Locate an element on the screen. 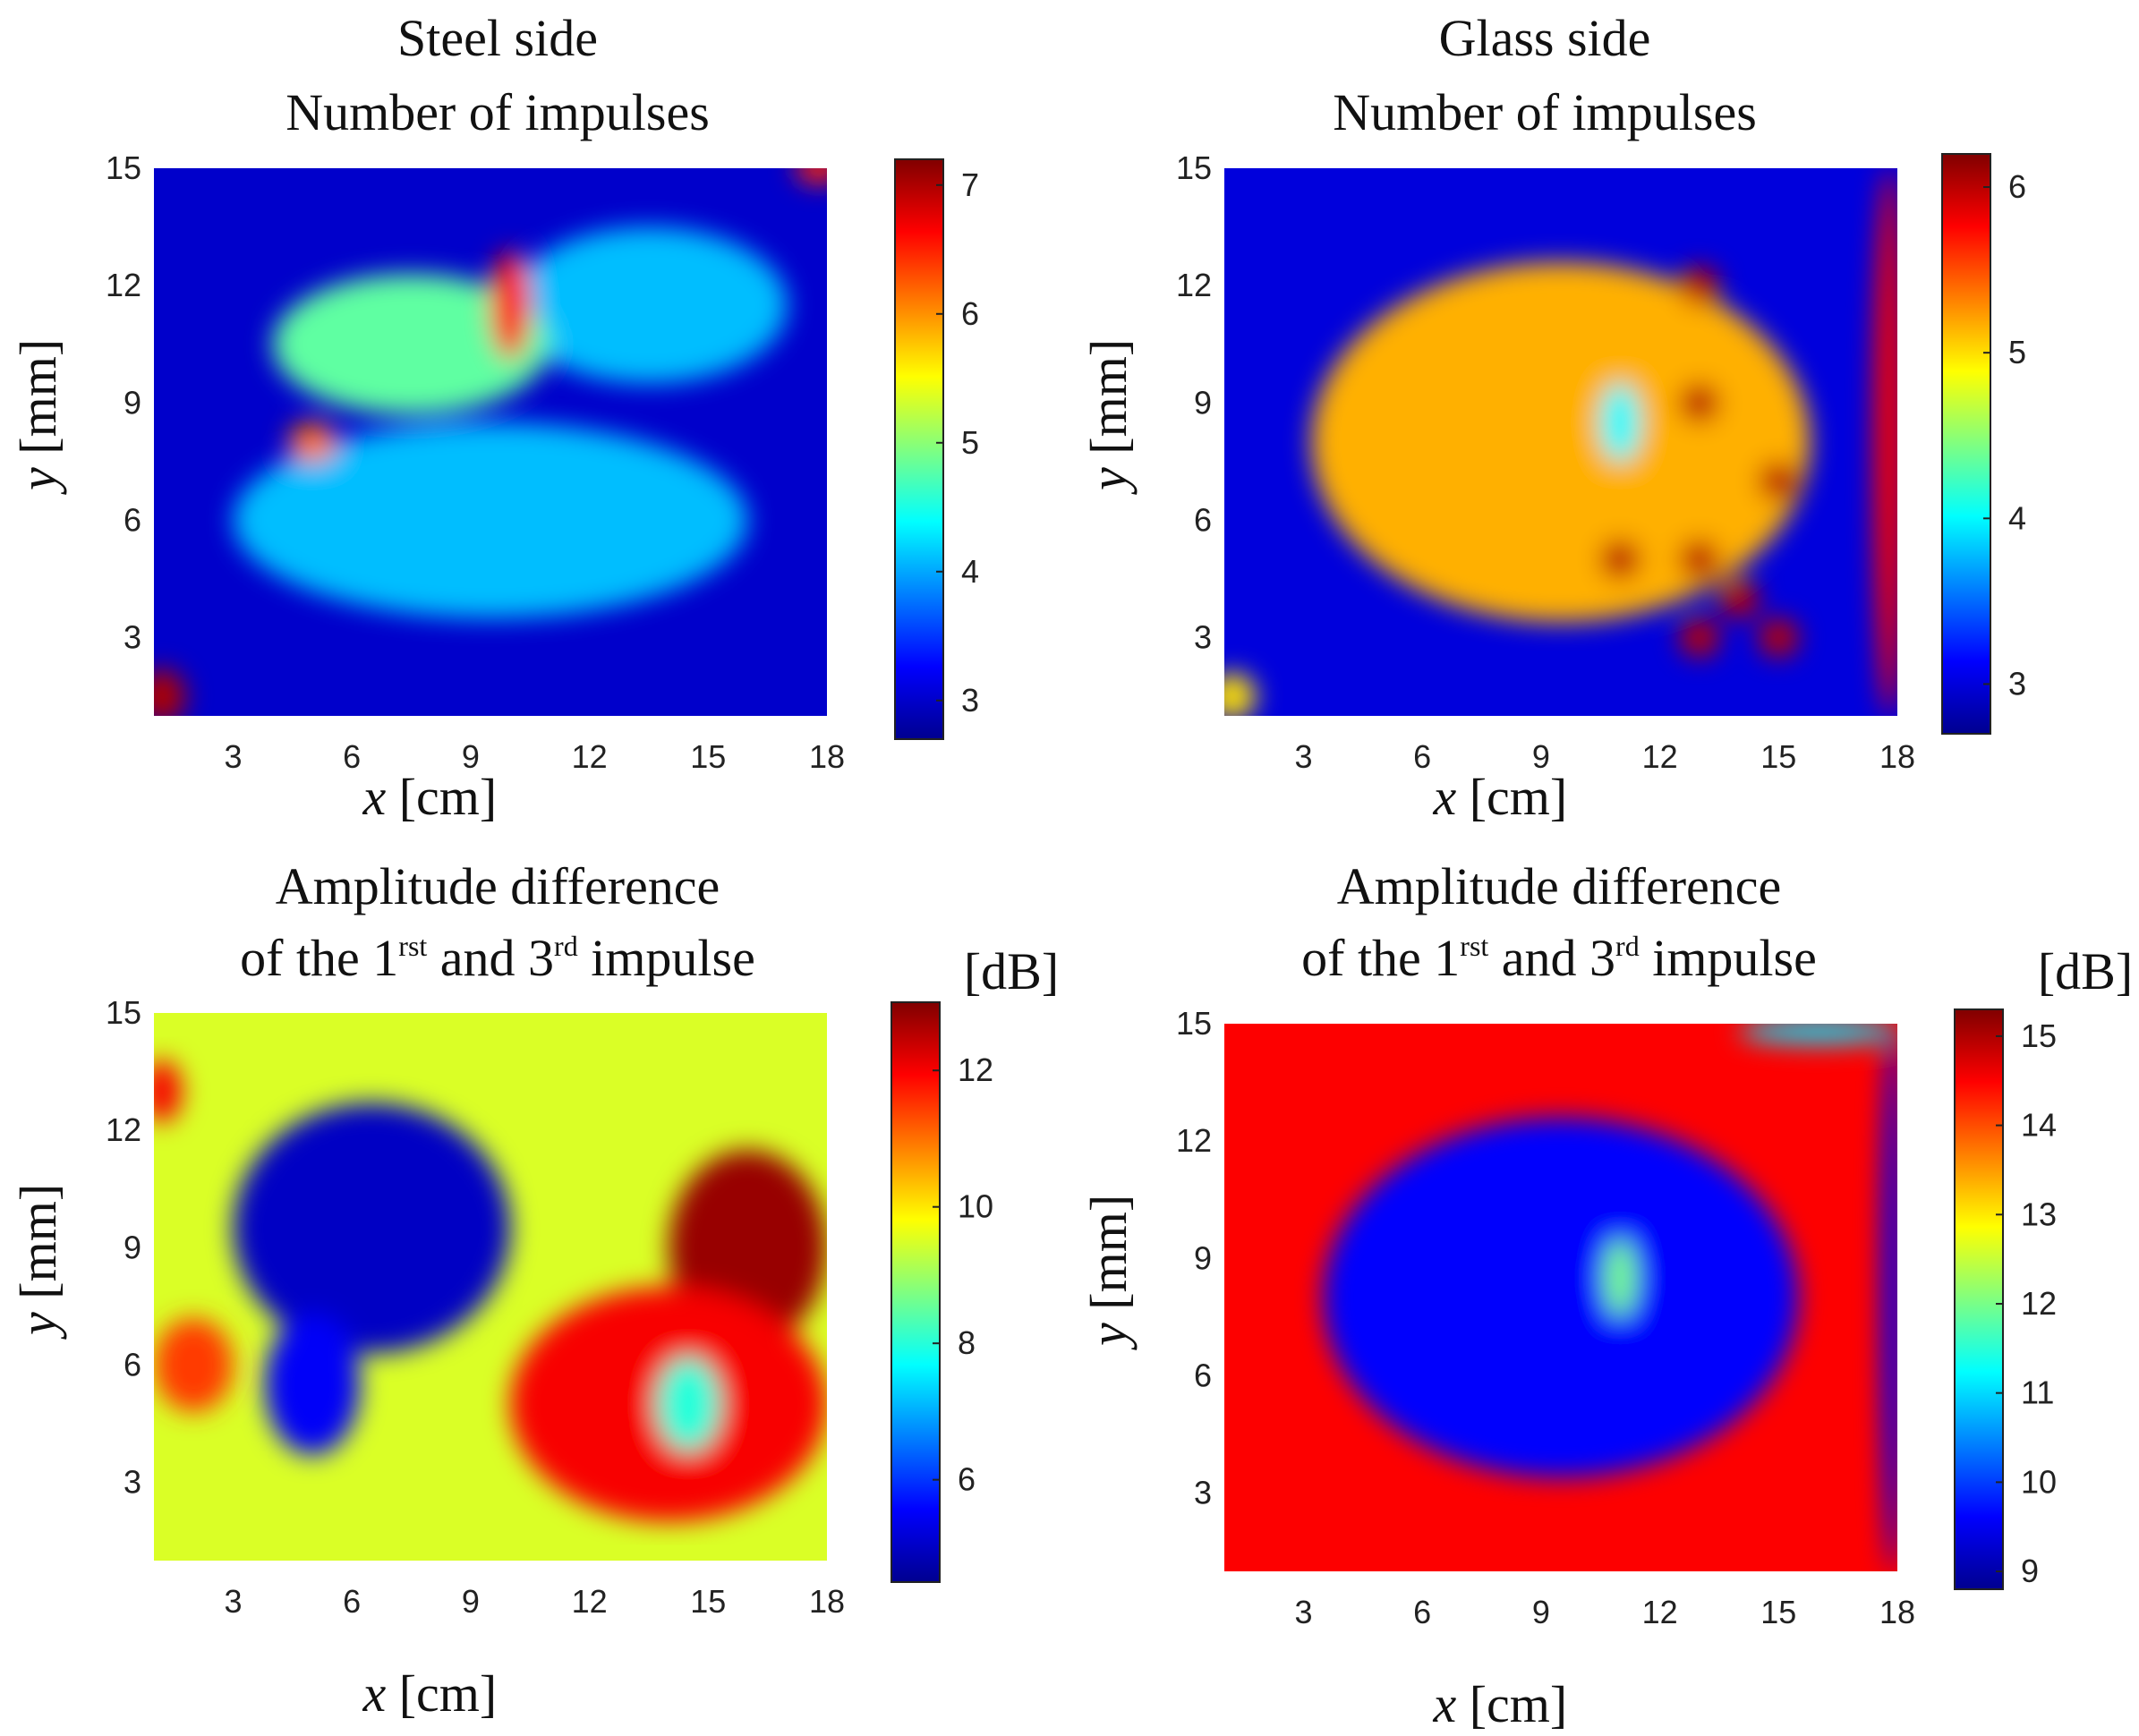 This screenshot has width=2139, height=1736. colorbar-tick-label: 4 is located at coordinates (2017, 518).